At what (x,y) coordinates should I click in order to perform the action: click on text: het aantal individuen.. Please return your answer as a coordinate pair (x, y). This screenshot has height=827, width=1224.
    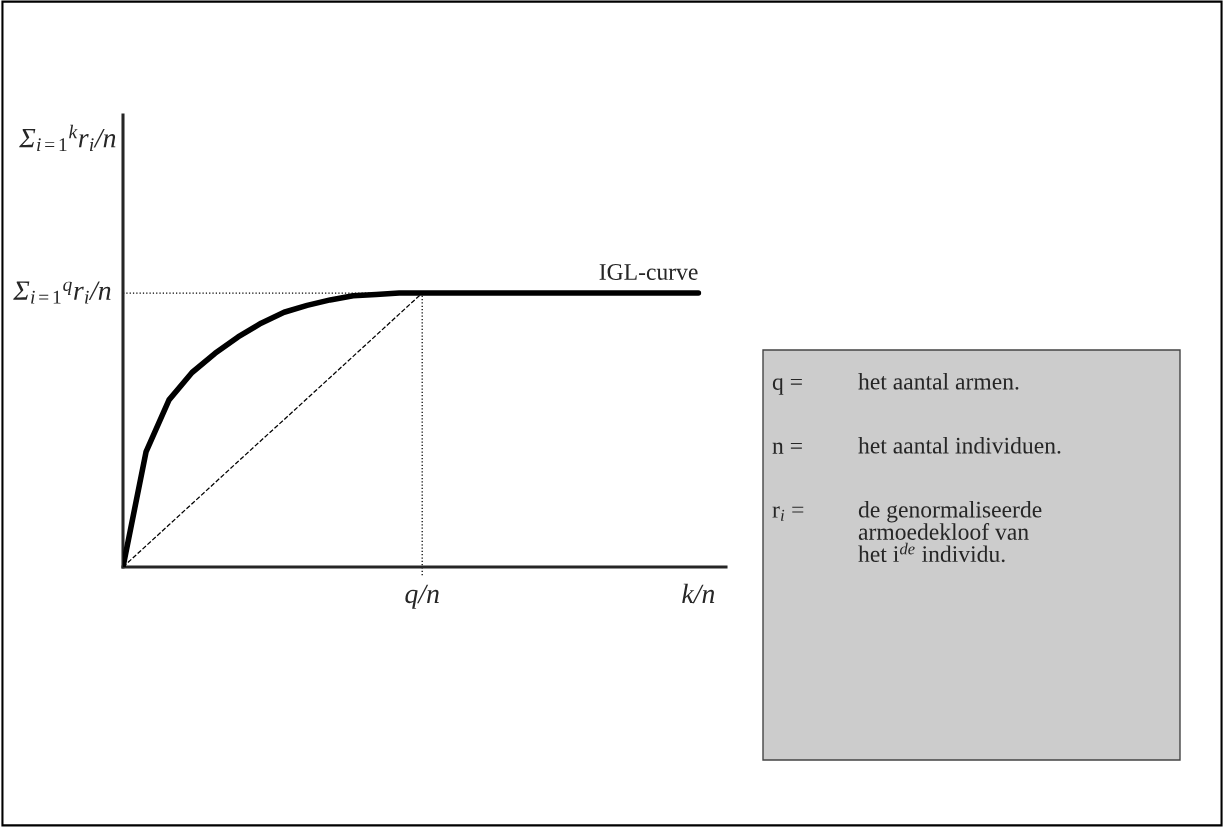
    Looking at the image, I should click on (959, 445).